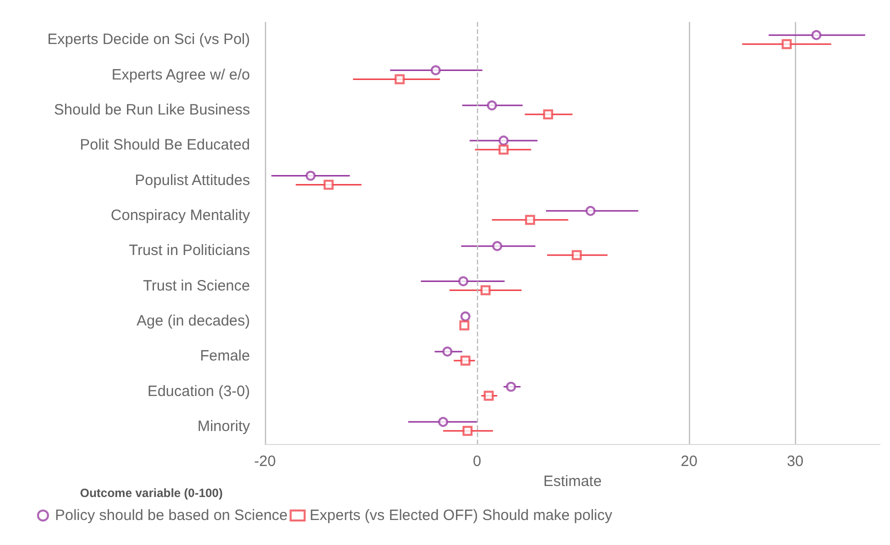 The height and width of the screenshot is (545, 890). Describe the element at coordinates (196, 285) in the screenshot. I see `y-tick-label: Trust in Science` at that location.